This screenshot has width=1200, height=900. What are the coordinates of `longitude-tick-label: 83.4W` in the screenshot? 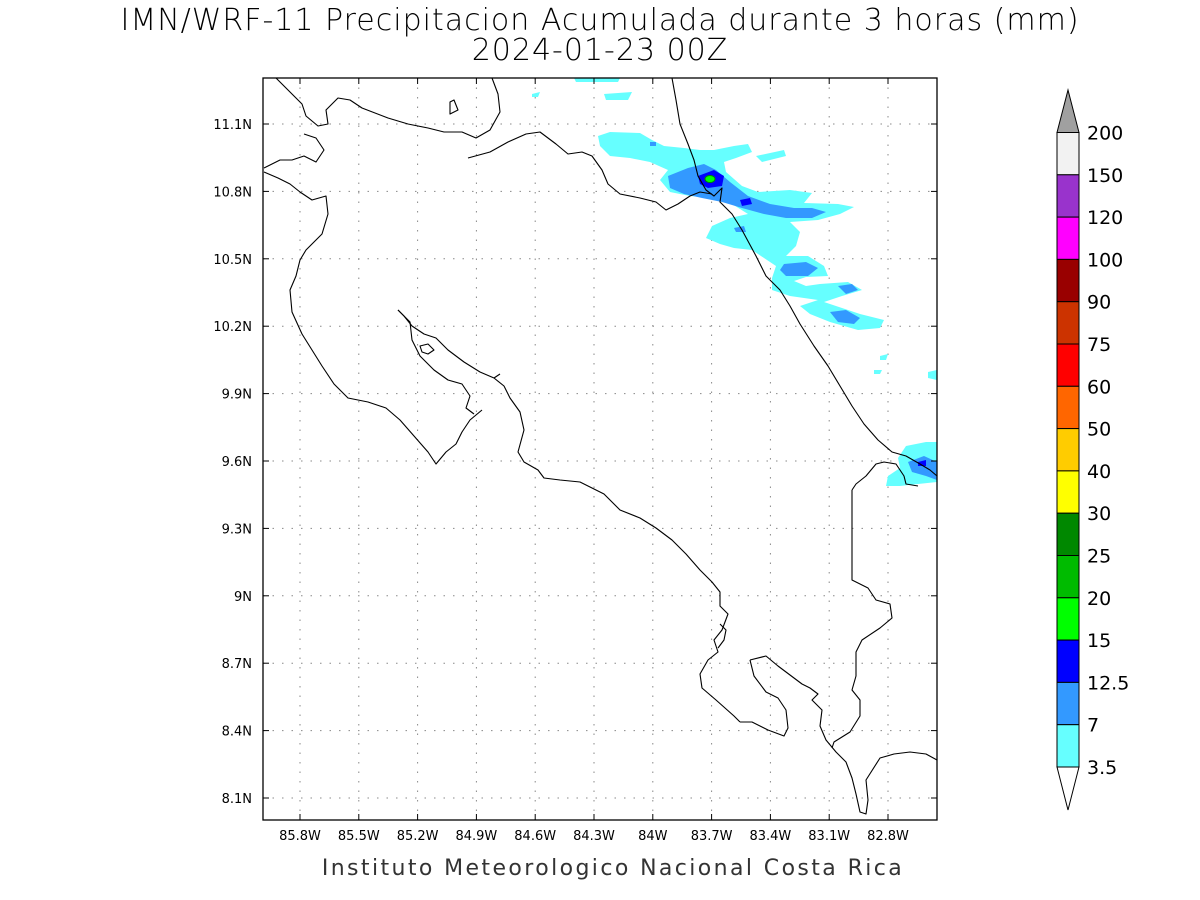 It's located at (770, 836).